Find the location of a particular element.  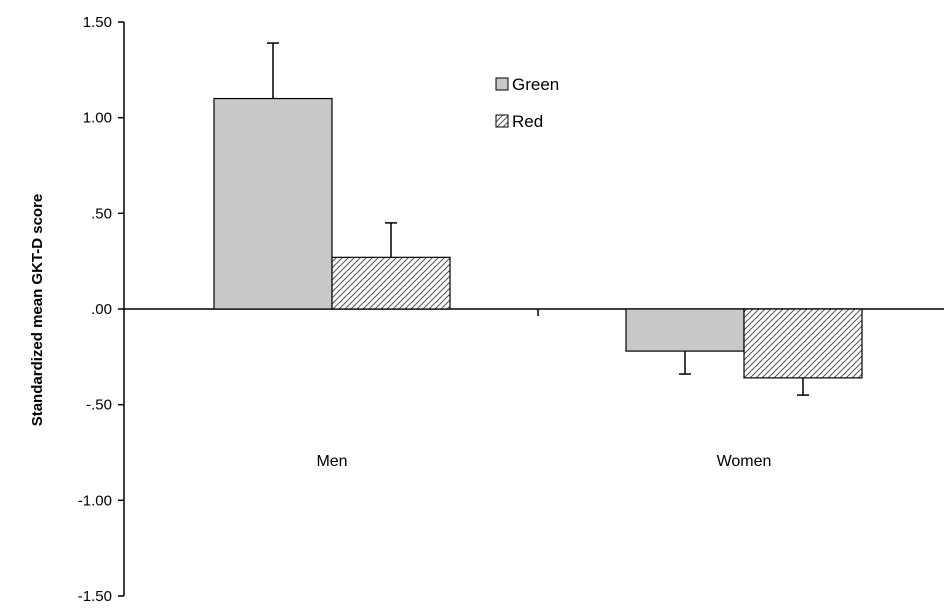

y-tick-label: -1.00 is located at coordinates (95, 500).